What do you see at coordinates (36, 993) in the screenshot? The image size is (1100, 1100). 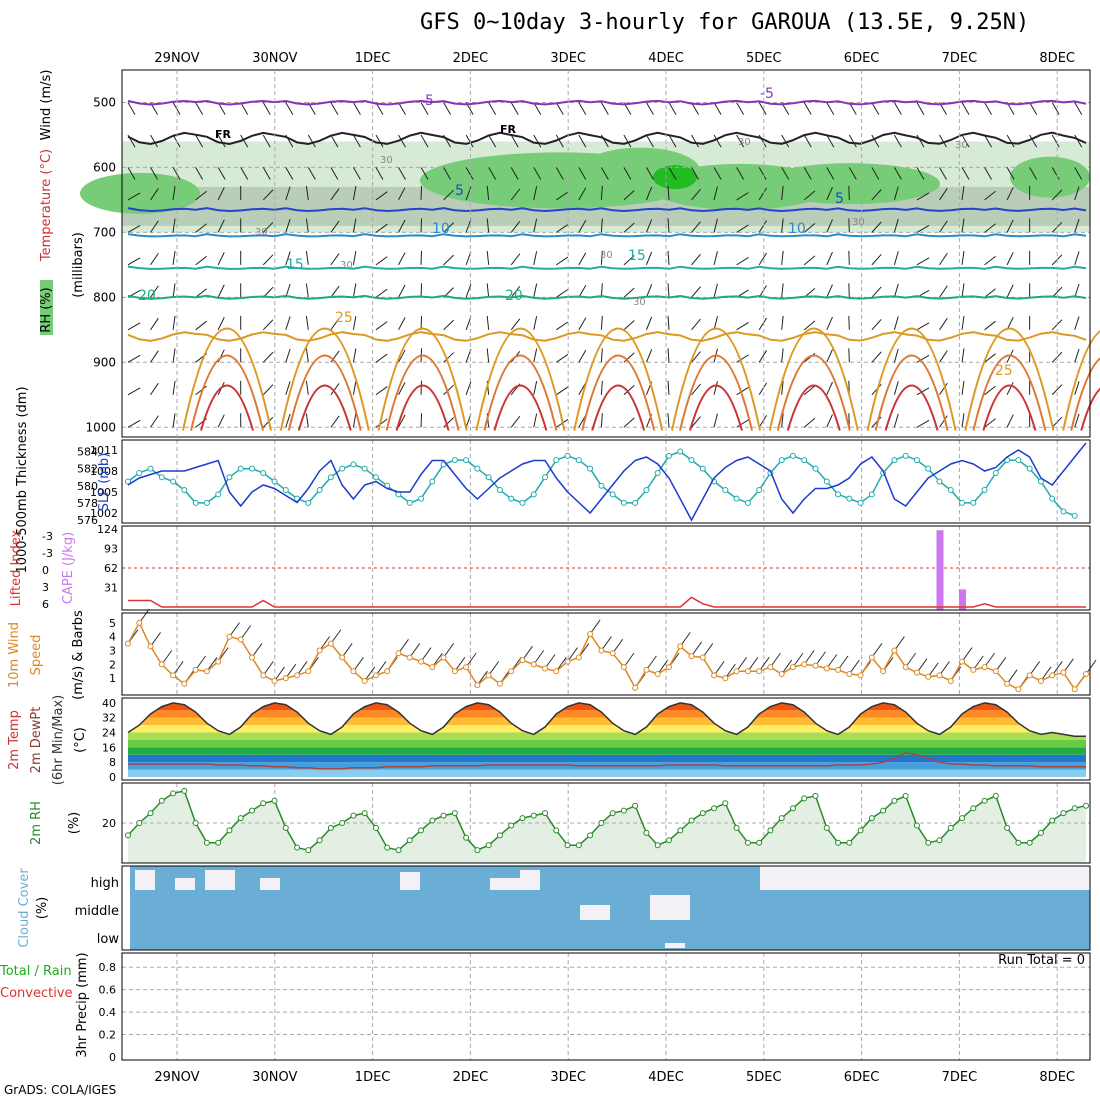 I see `precip-axis-label: Convective` at bounding box center [36, 993].